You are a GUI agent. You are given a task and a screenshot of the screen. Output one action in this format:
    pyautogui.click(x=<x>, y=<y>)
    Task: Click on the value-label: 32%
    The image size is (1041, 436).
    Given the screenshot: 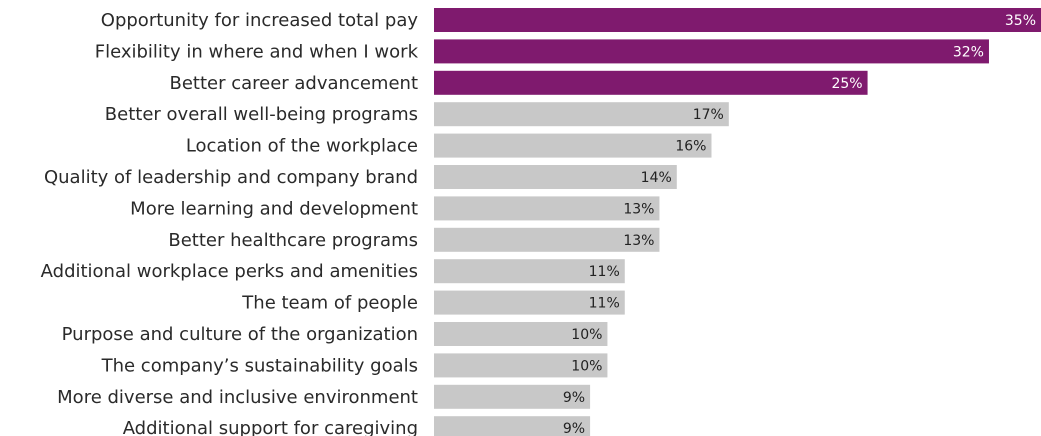 What is the action you would take?
    pyautogui.click(x=968, y=52)
    